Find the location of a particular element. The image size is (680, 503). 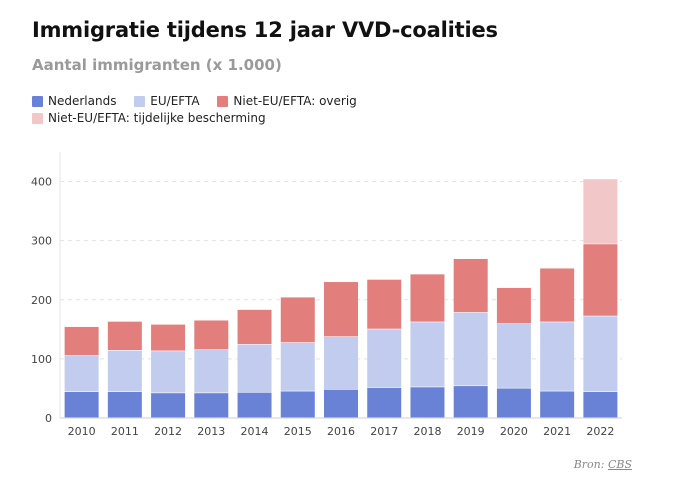

y-tick-label: 200 is located at coordinates (41, 300).